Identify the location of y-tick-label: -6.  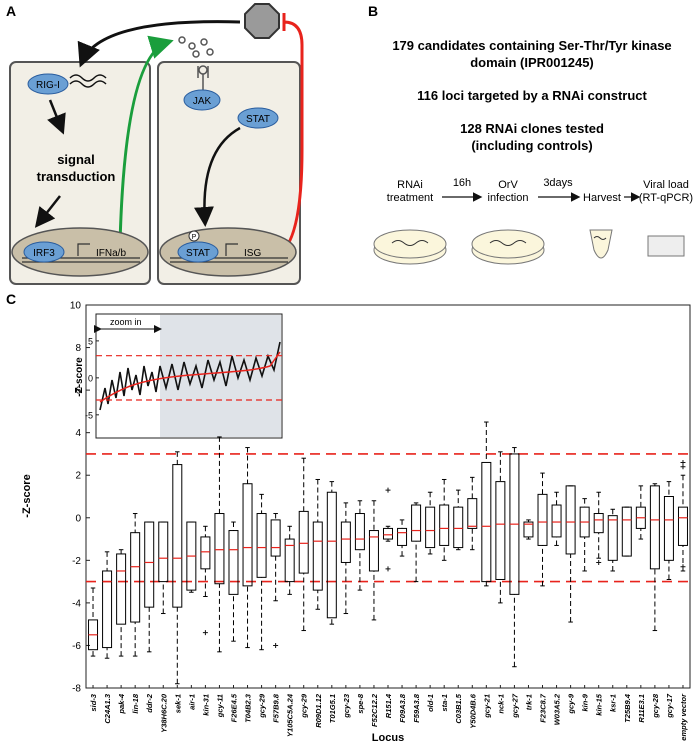
(76, 646).